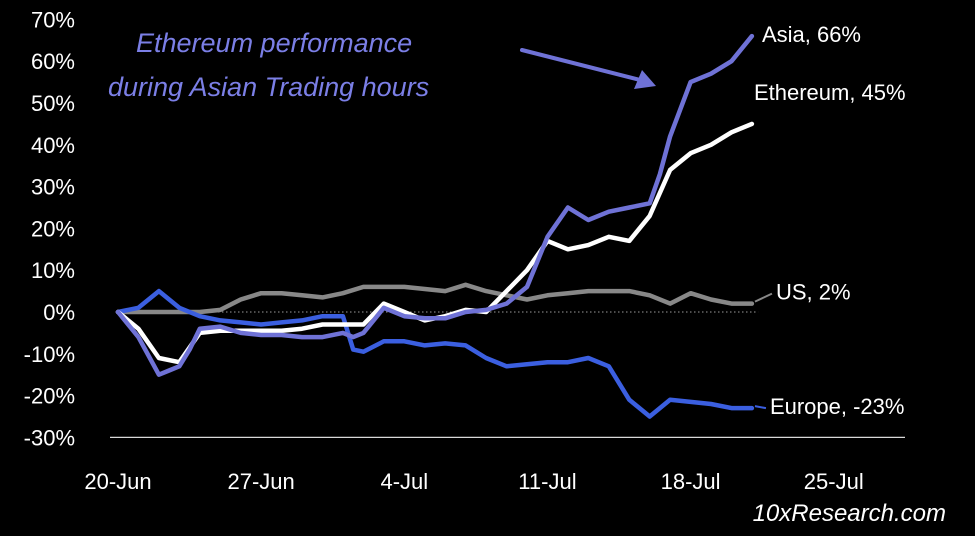 The height and width of the screenshot is (536, 975). What do you see at coordinates (49, 396) in the screenshot?
I see `y-tick-label: -20%` at bounding box center [49, 396].